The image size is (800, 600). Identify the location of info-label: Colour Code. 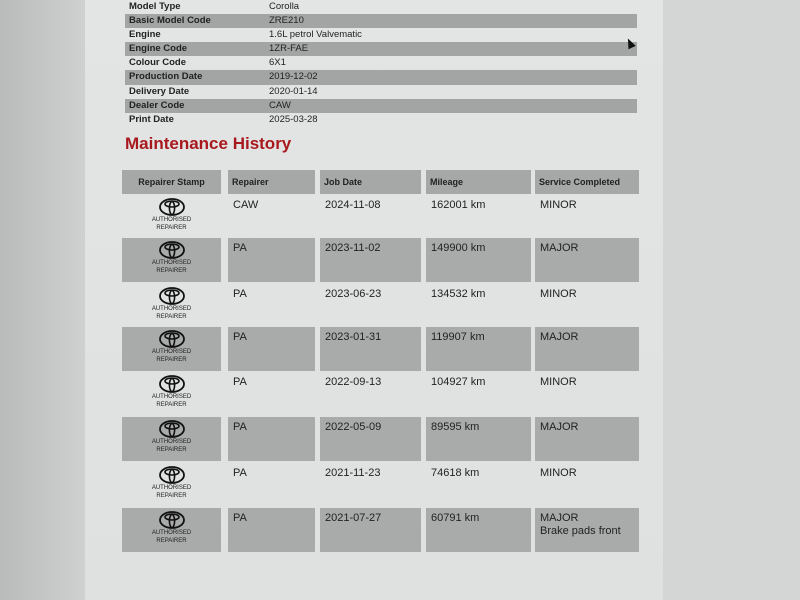
(157, 63).